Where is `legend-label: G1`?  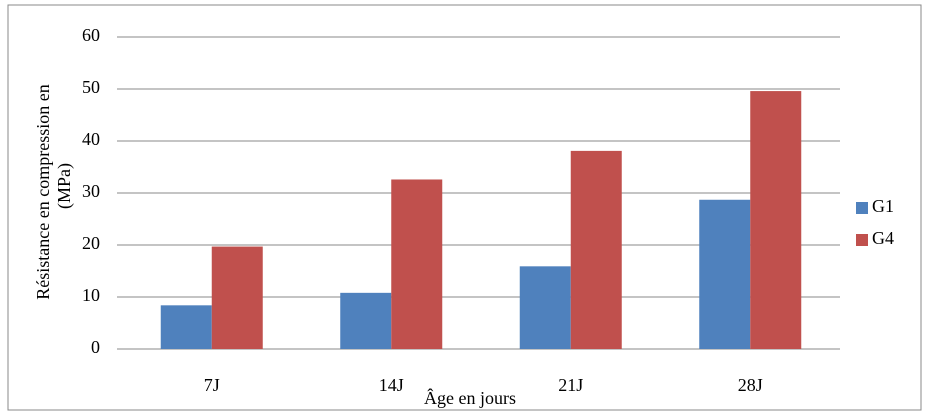
legend-label: G1 is located at coordinates (883, 206).